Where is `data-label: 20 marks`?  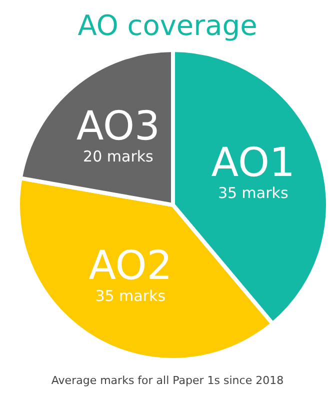 data-label: 20 marks is located at coordinates (118, 157).